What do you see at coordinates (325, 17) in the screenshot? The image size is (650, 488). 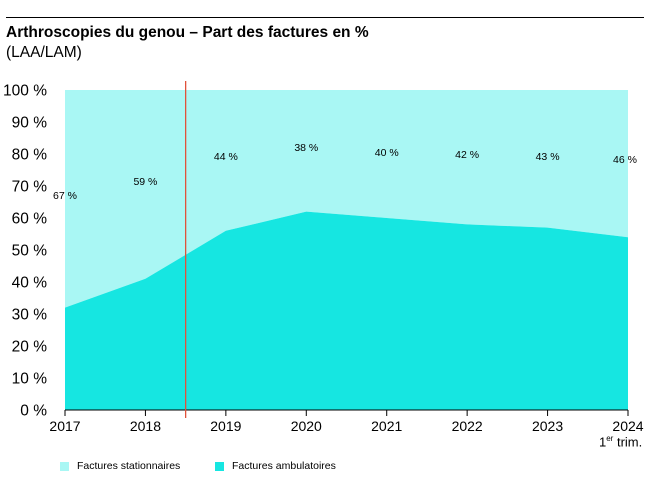 I see `top-rule` at bounding box center [325, 17].